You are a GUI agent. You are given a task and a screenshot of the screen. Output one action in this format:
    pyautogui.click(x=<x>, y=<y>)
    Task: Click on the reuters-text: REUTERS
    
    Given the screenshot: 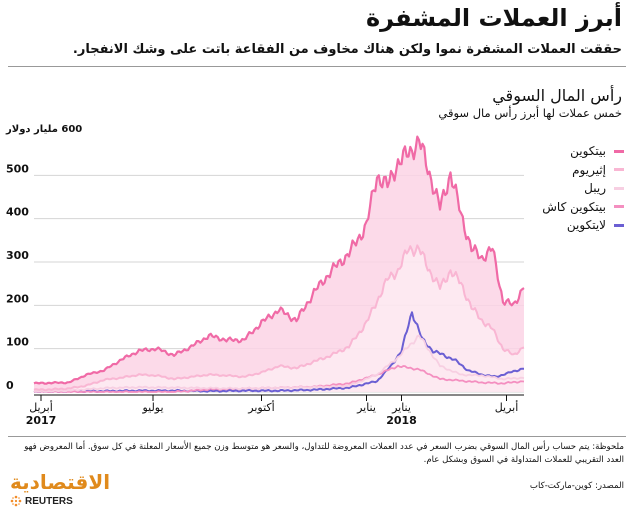 What is the action you would take?
    pyautogui.click(x=49, y=501)
    